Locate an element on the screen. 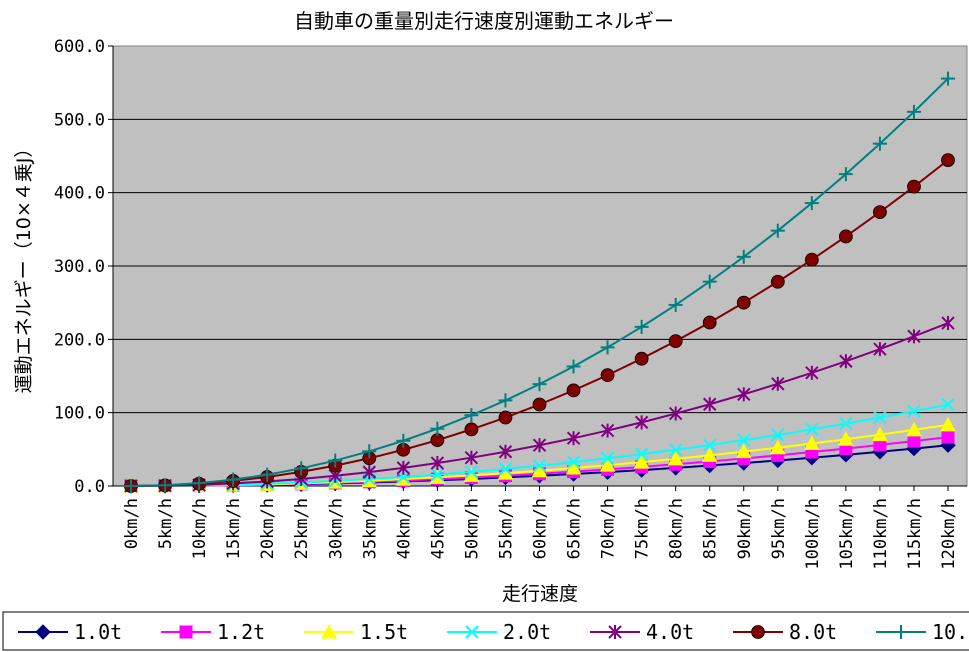  legend-label: 1.0t is located at coordinates (98, 632).